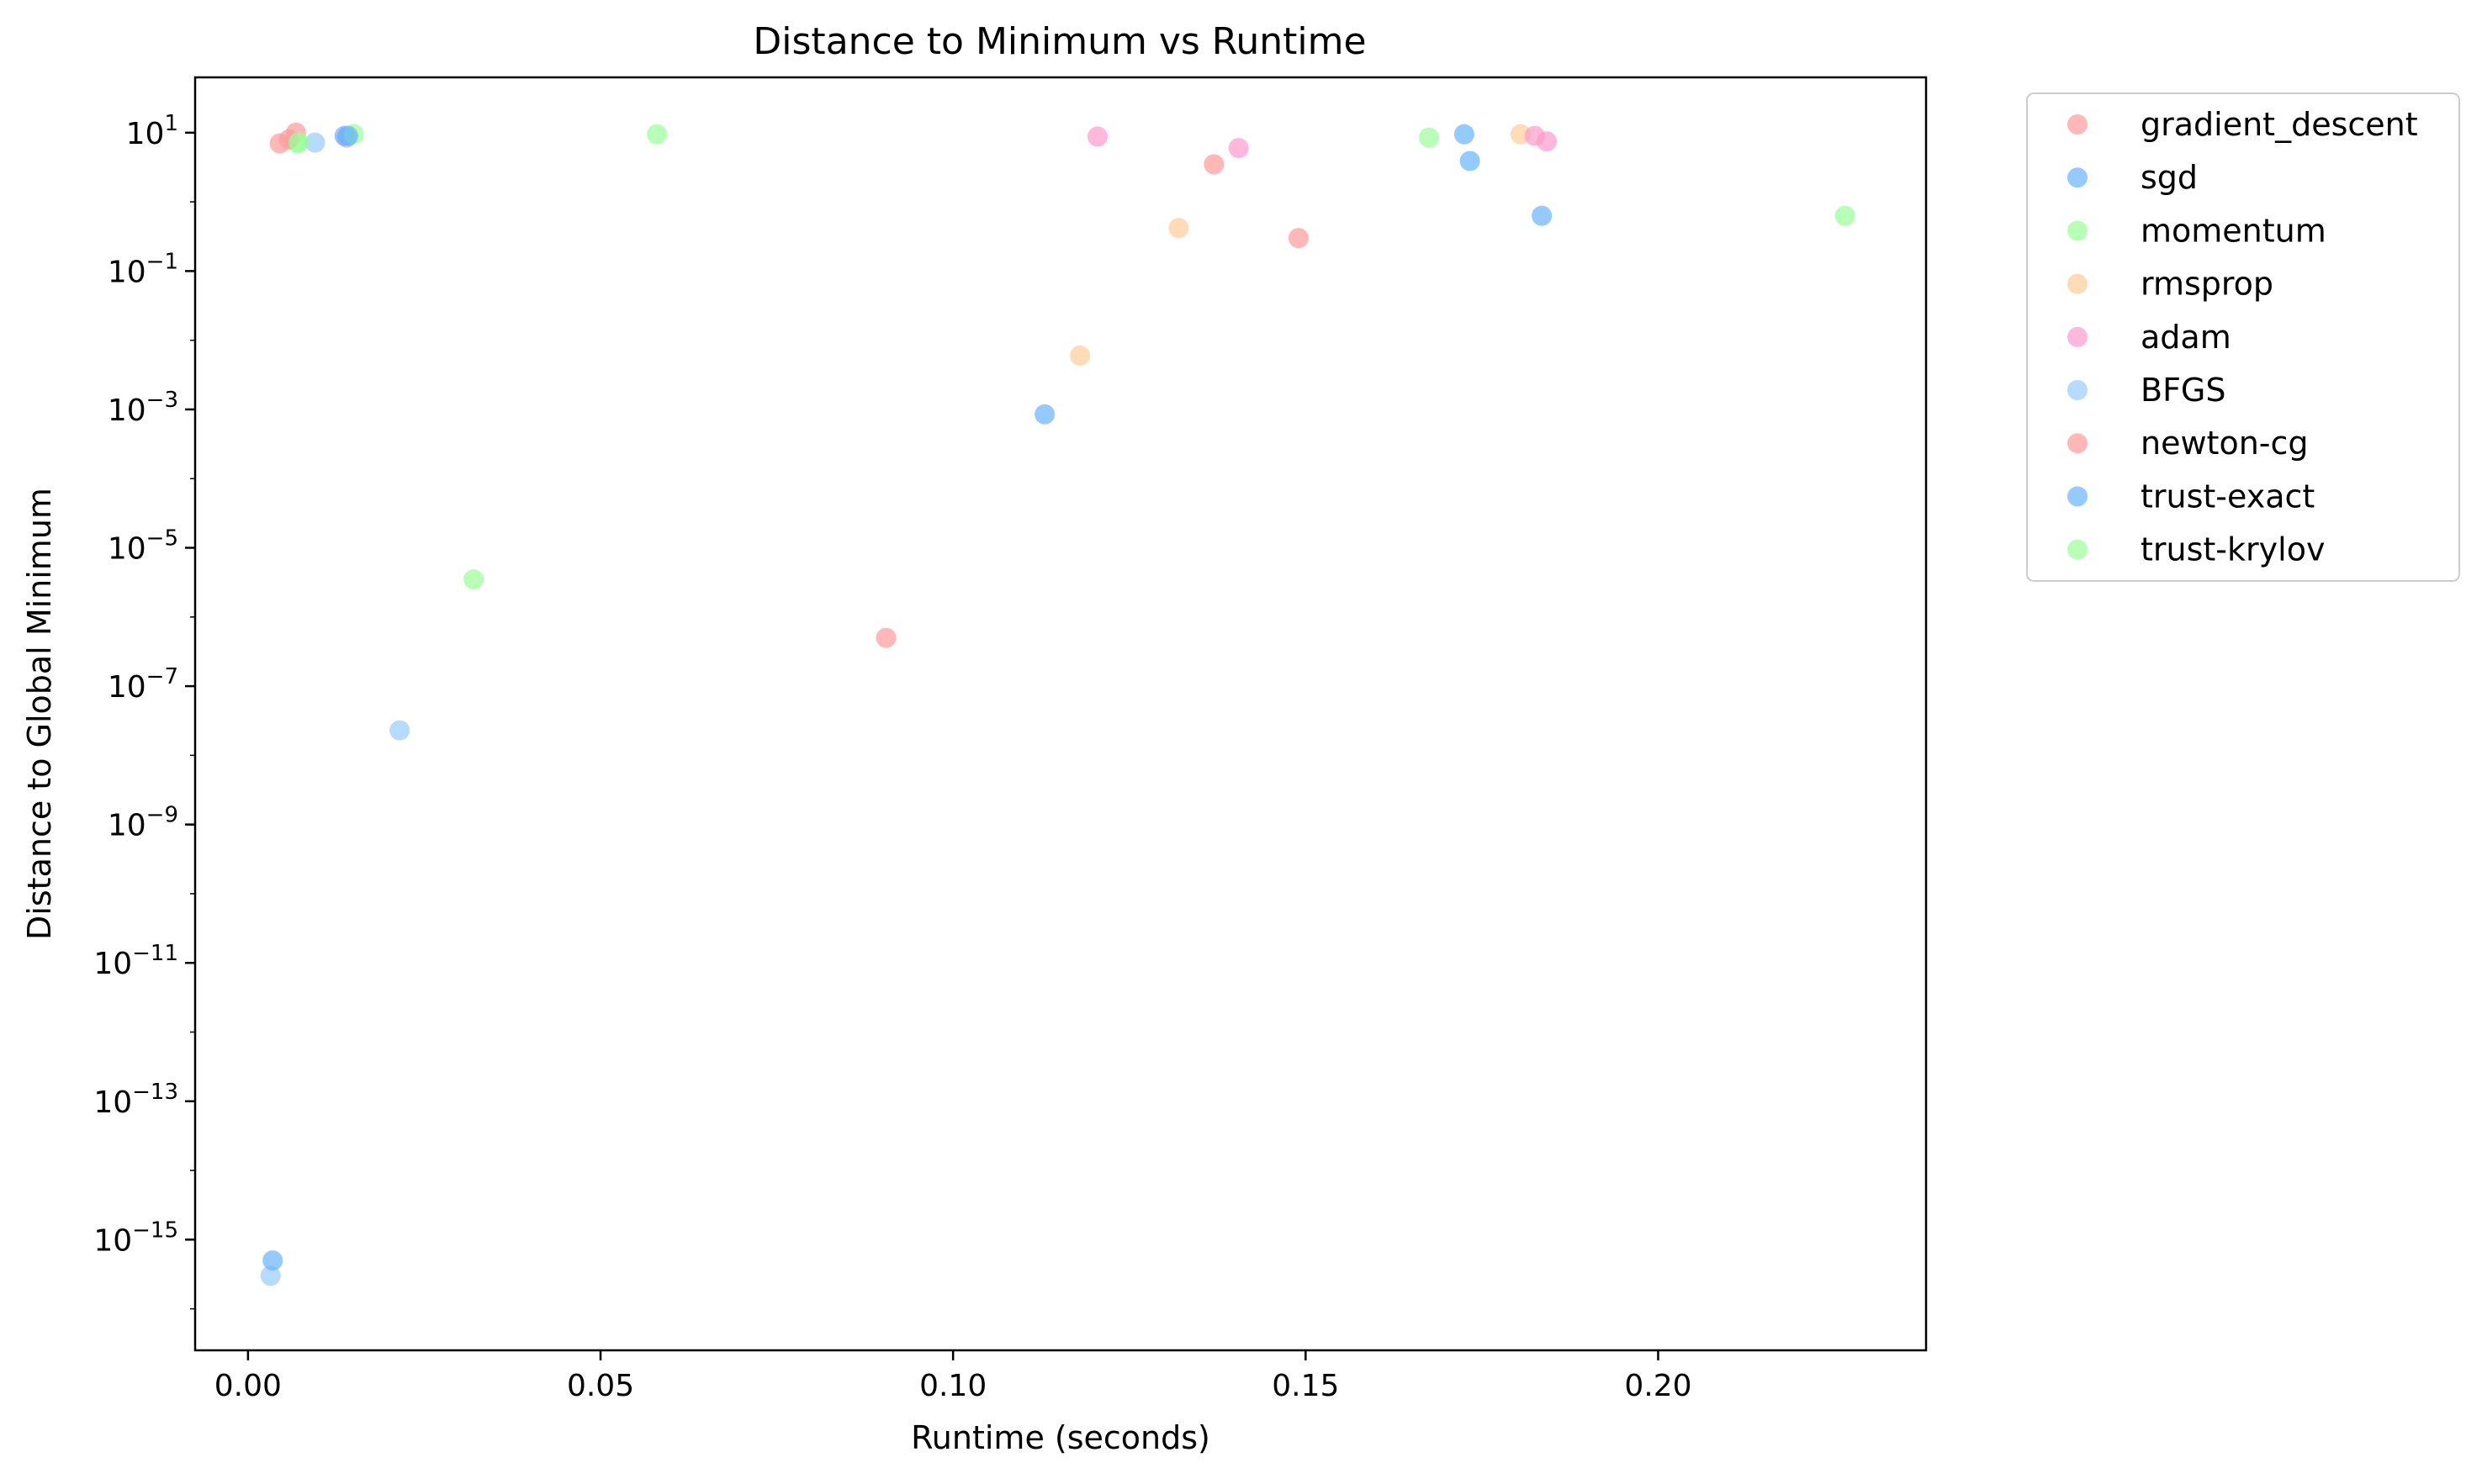  What do you see at coordinates (953, 1386) in the screenshot?
I see `x-tick-label: 0.10` at bounding box center [953, 1386].